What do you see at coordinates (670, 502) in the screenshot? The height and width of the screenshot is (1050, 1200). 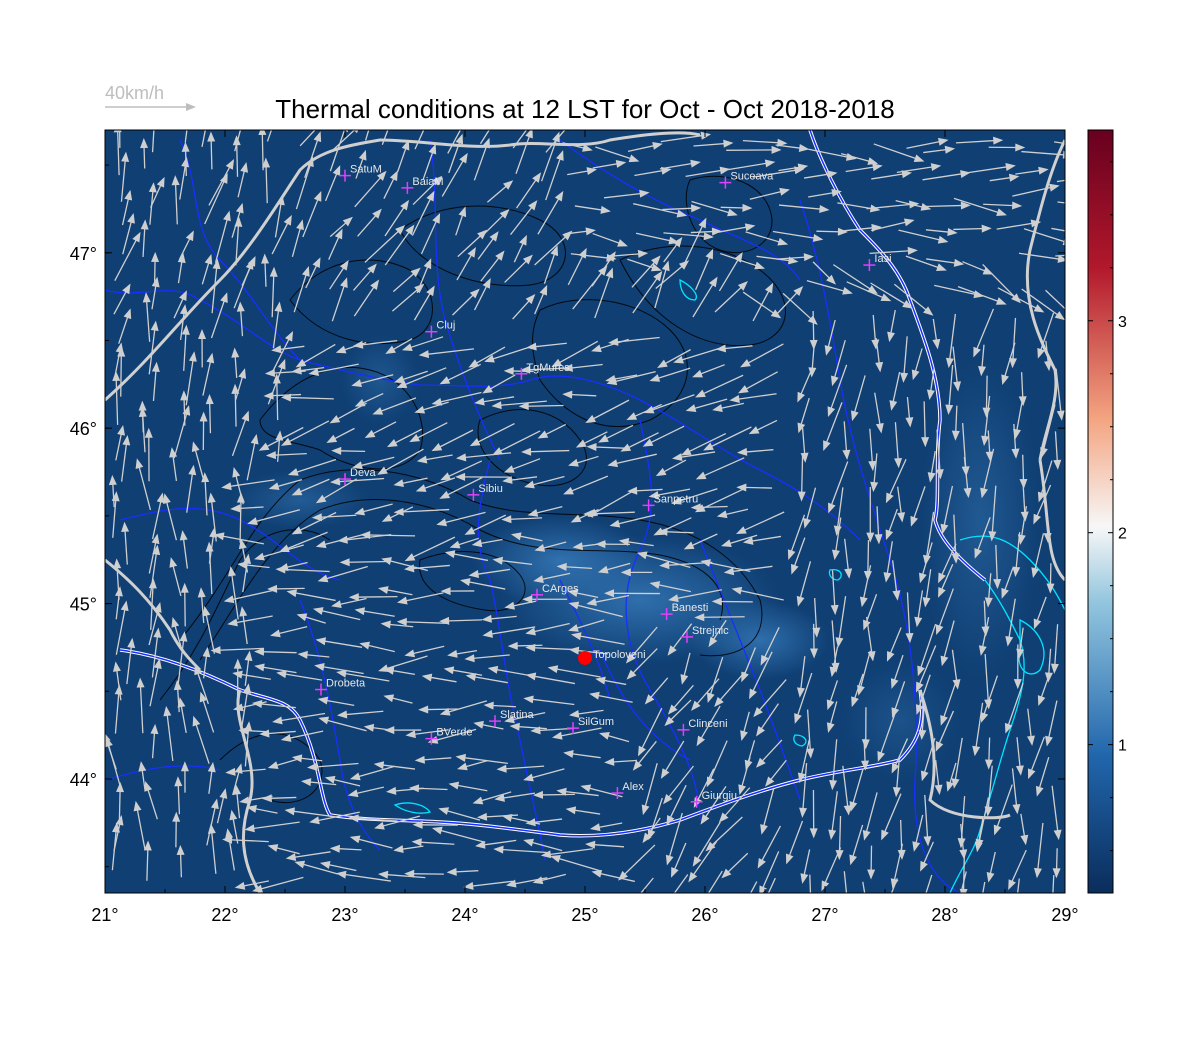 I see `station-sanpetru: Sanpetru` at bounding box center [670, 502].